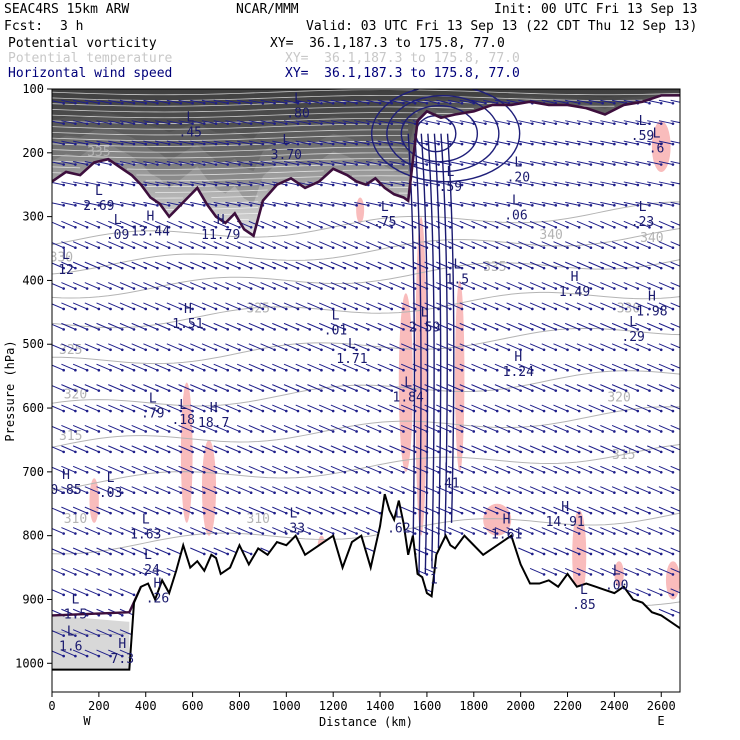 This screenshot has height=740, width=740. I want to click on pv-extremum: L12, so click(66, 263).